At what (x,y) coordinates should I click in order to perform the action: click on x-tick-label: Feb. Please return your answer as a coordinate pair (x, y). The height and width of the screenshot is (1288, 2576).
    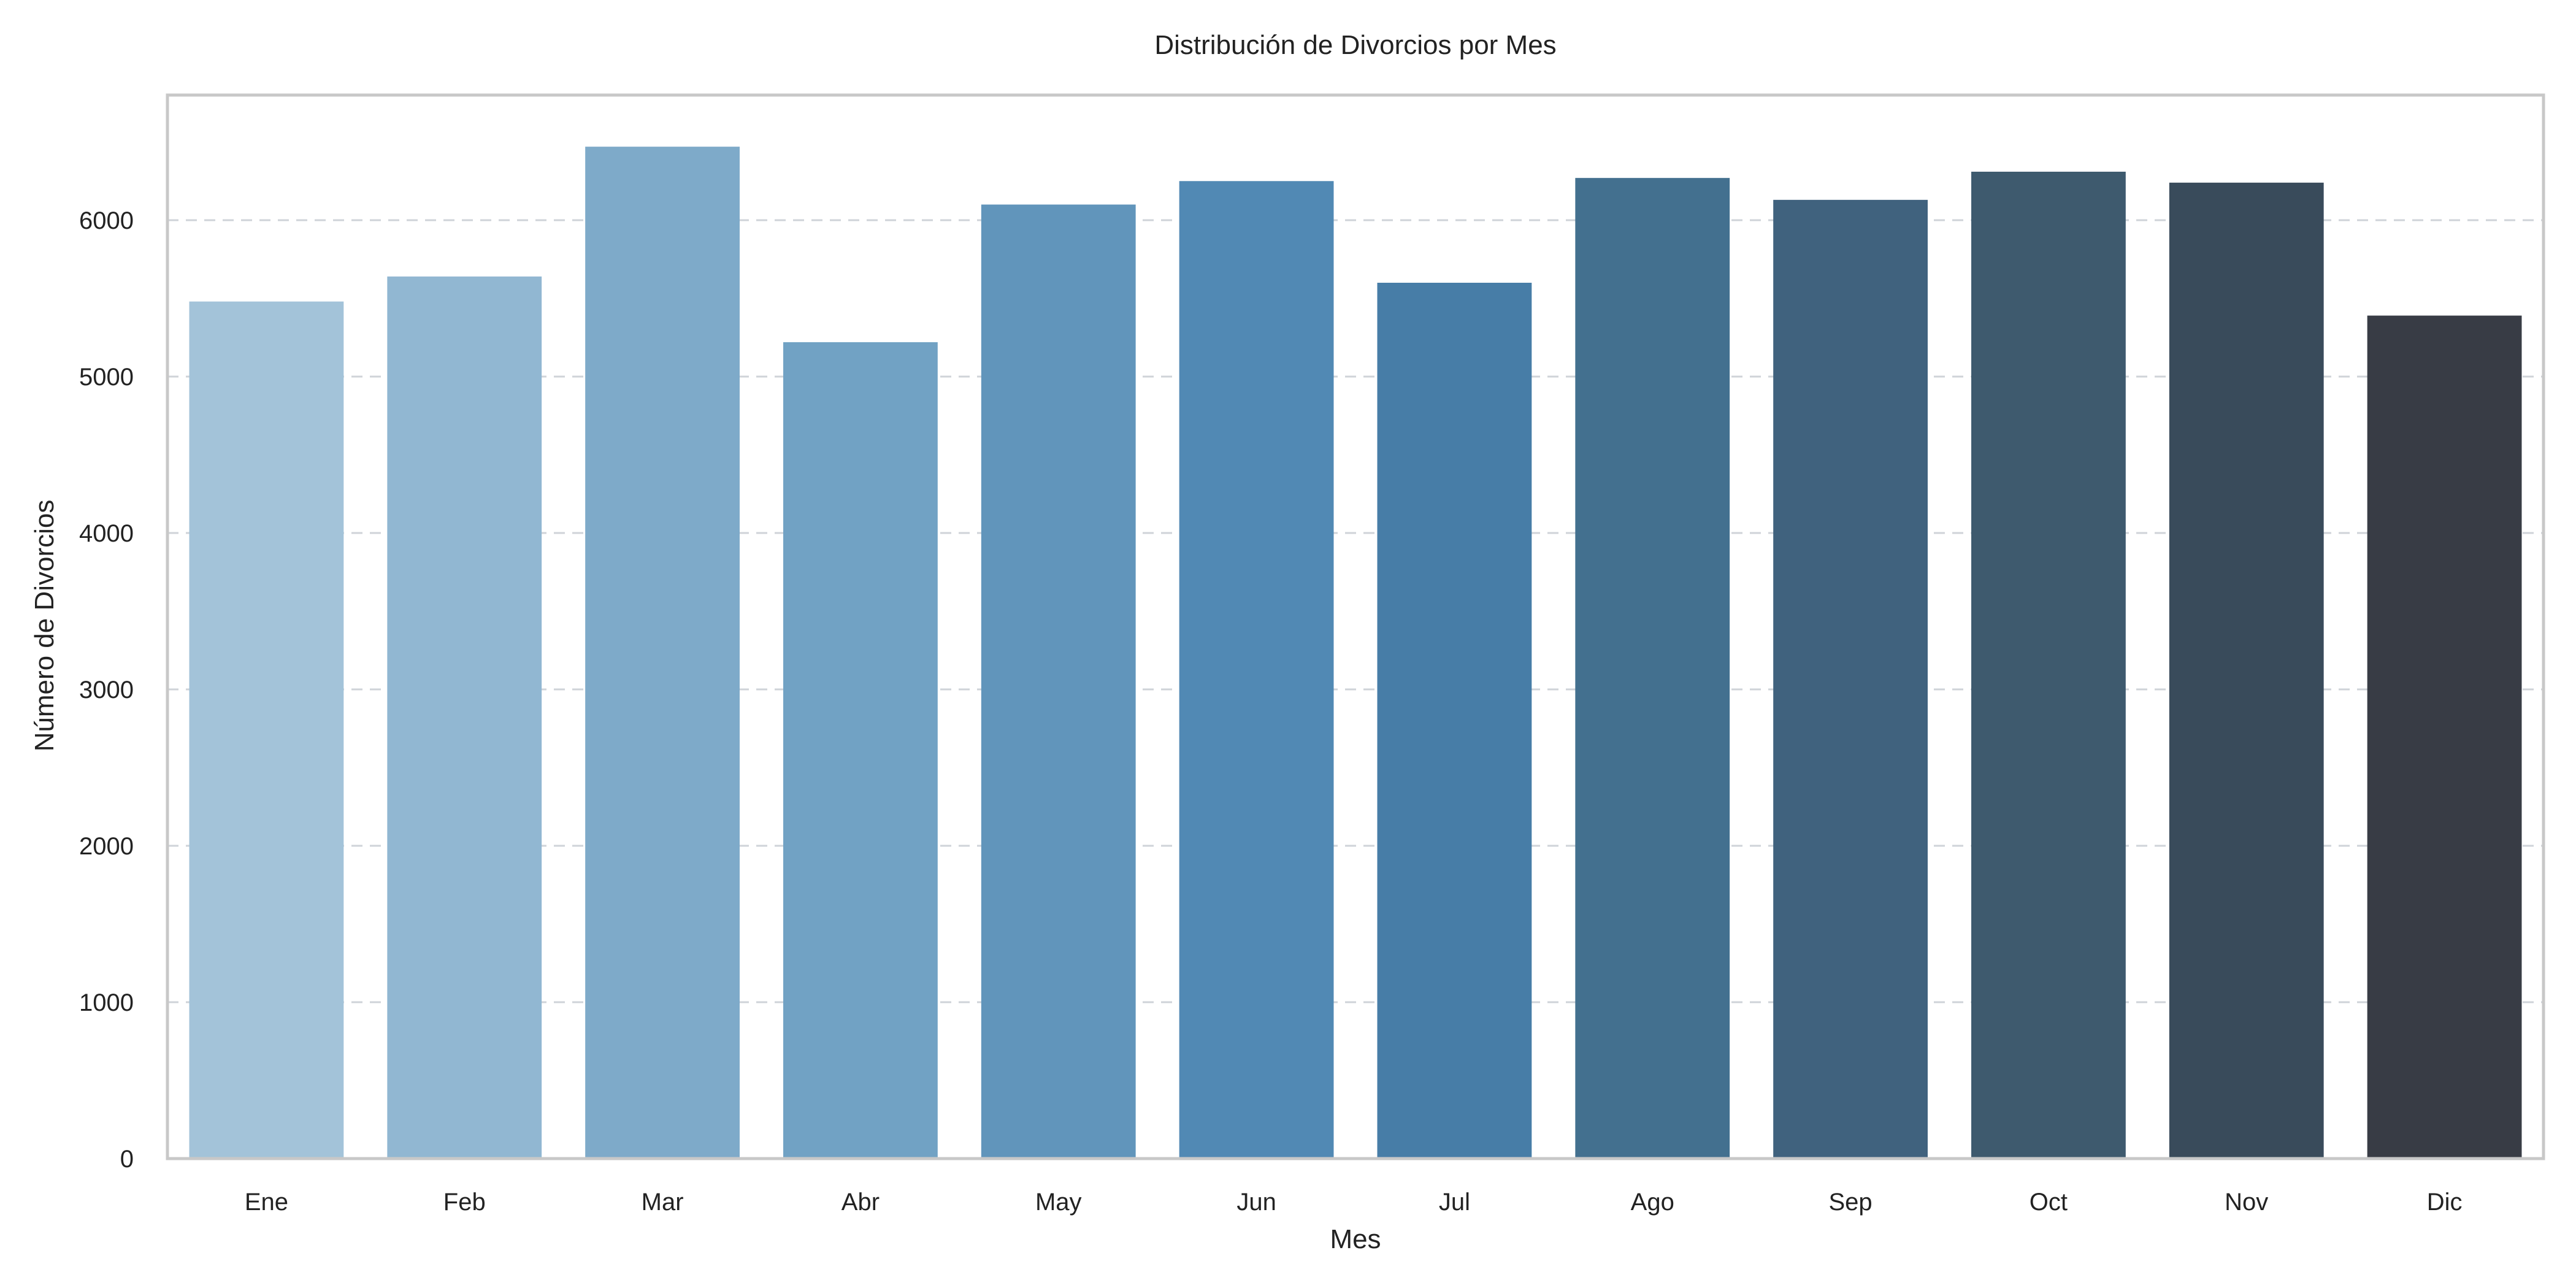
    Looking at the image, I should click on (464, 1202).